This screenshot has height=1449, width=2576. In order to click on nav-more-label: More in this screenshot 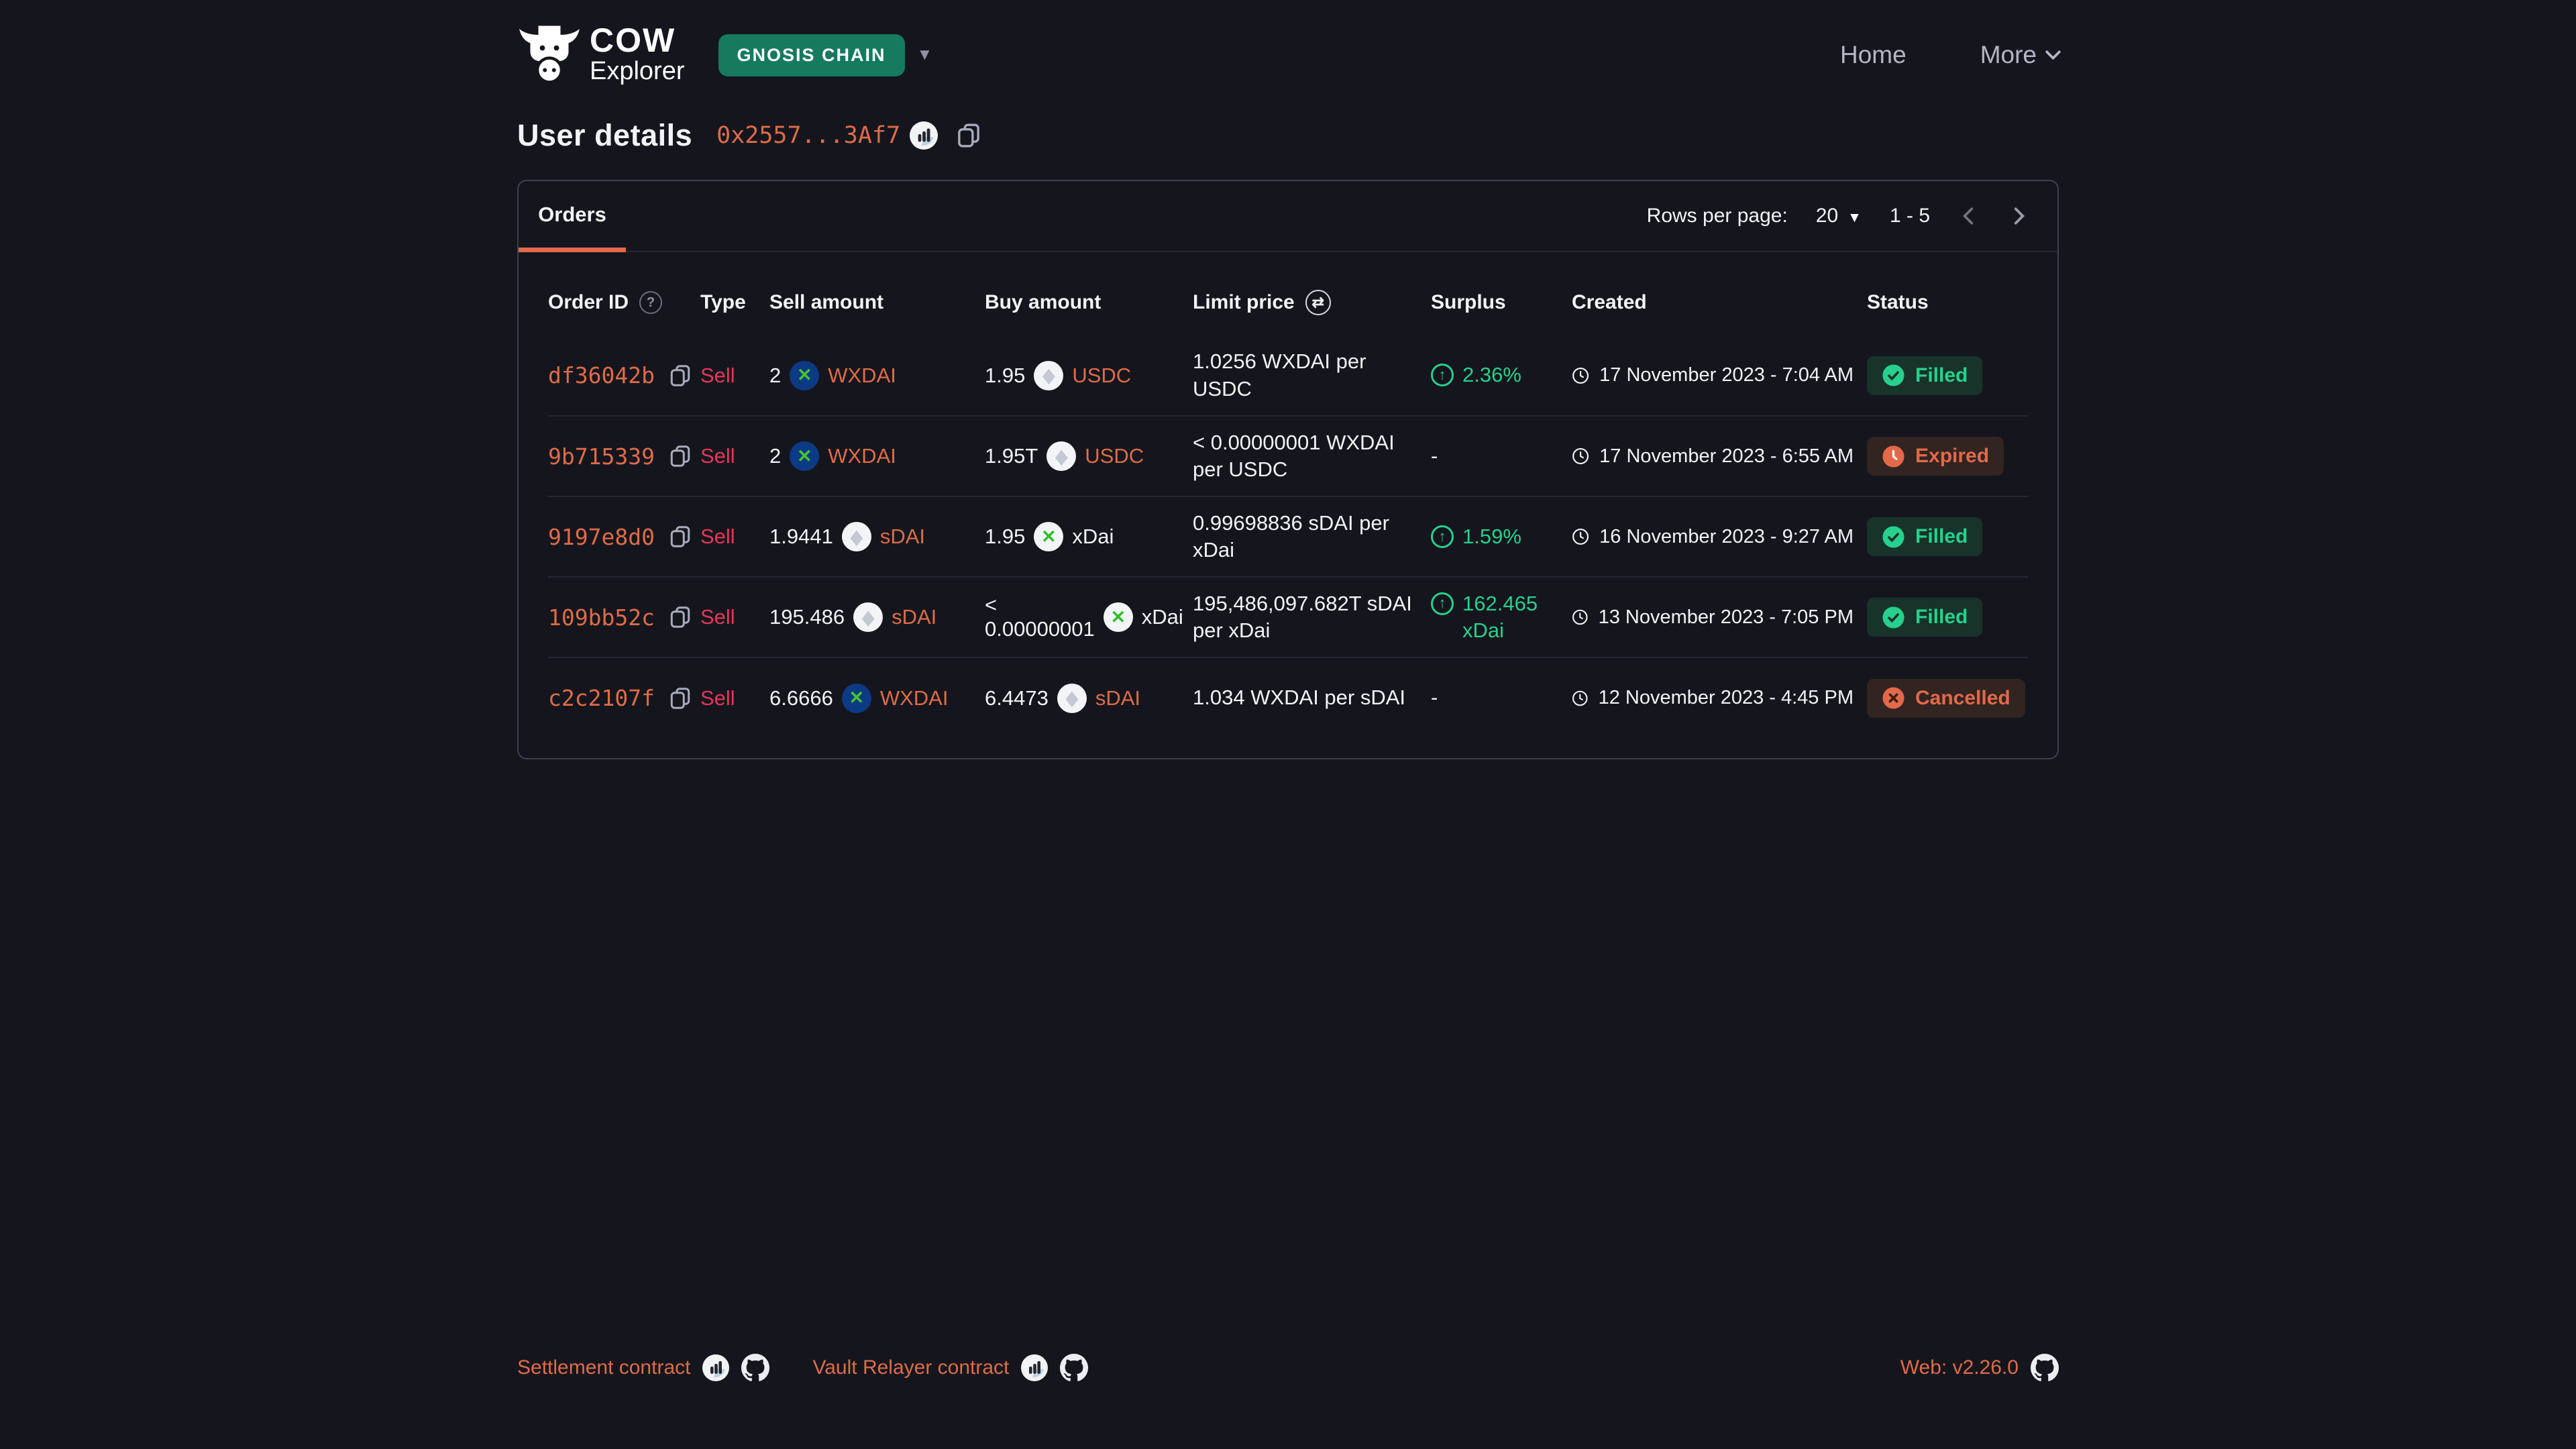, I will do `click(2008, 54)`.